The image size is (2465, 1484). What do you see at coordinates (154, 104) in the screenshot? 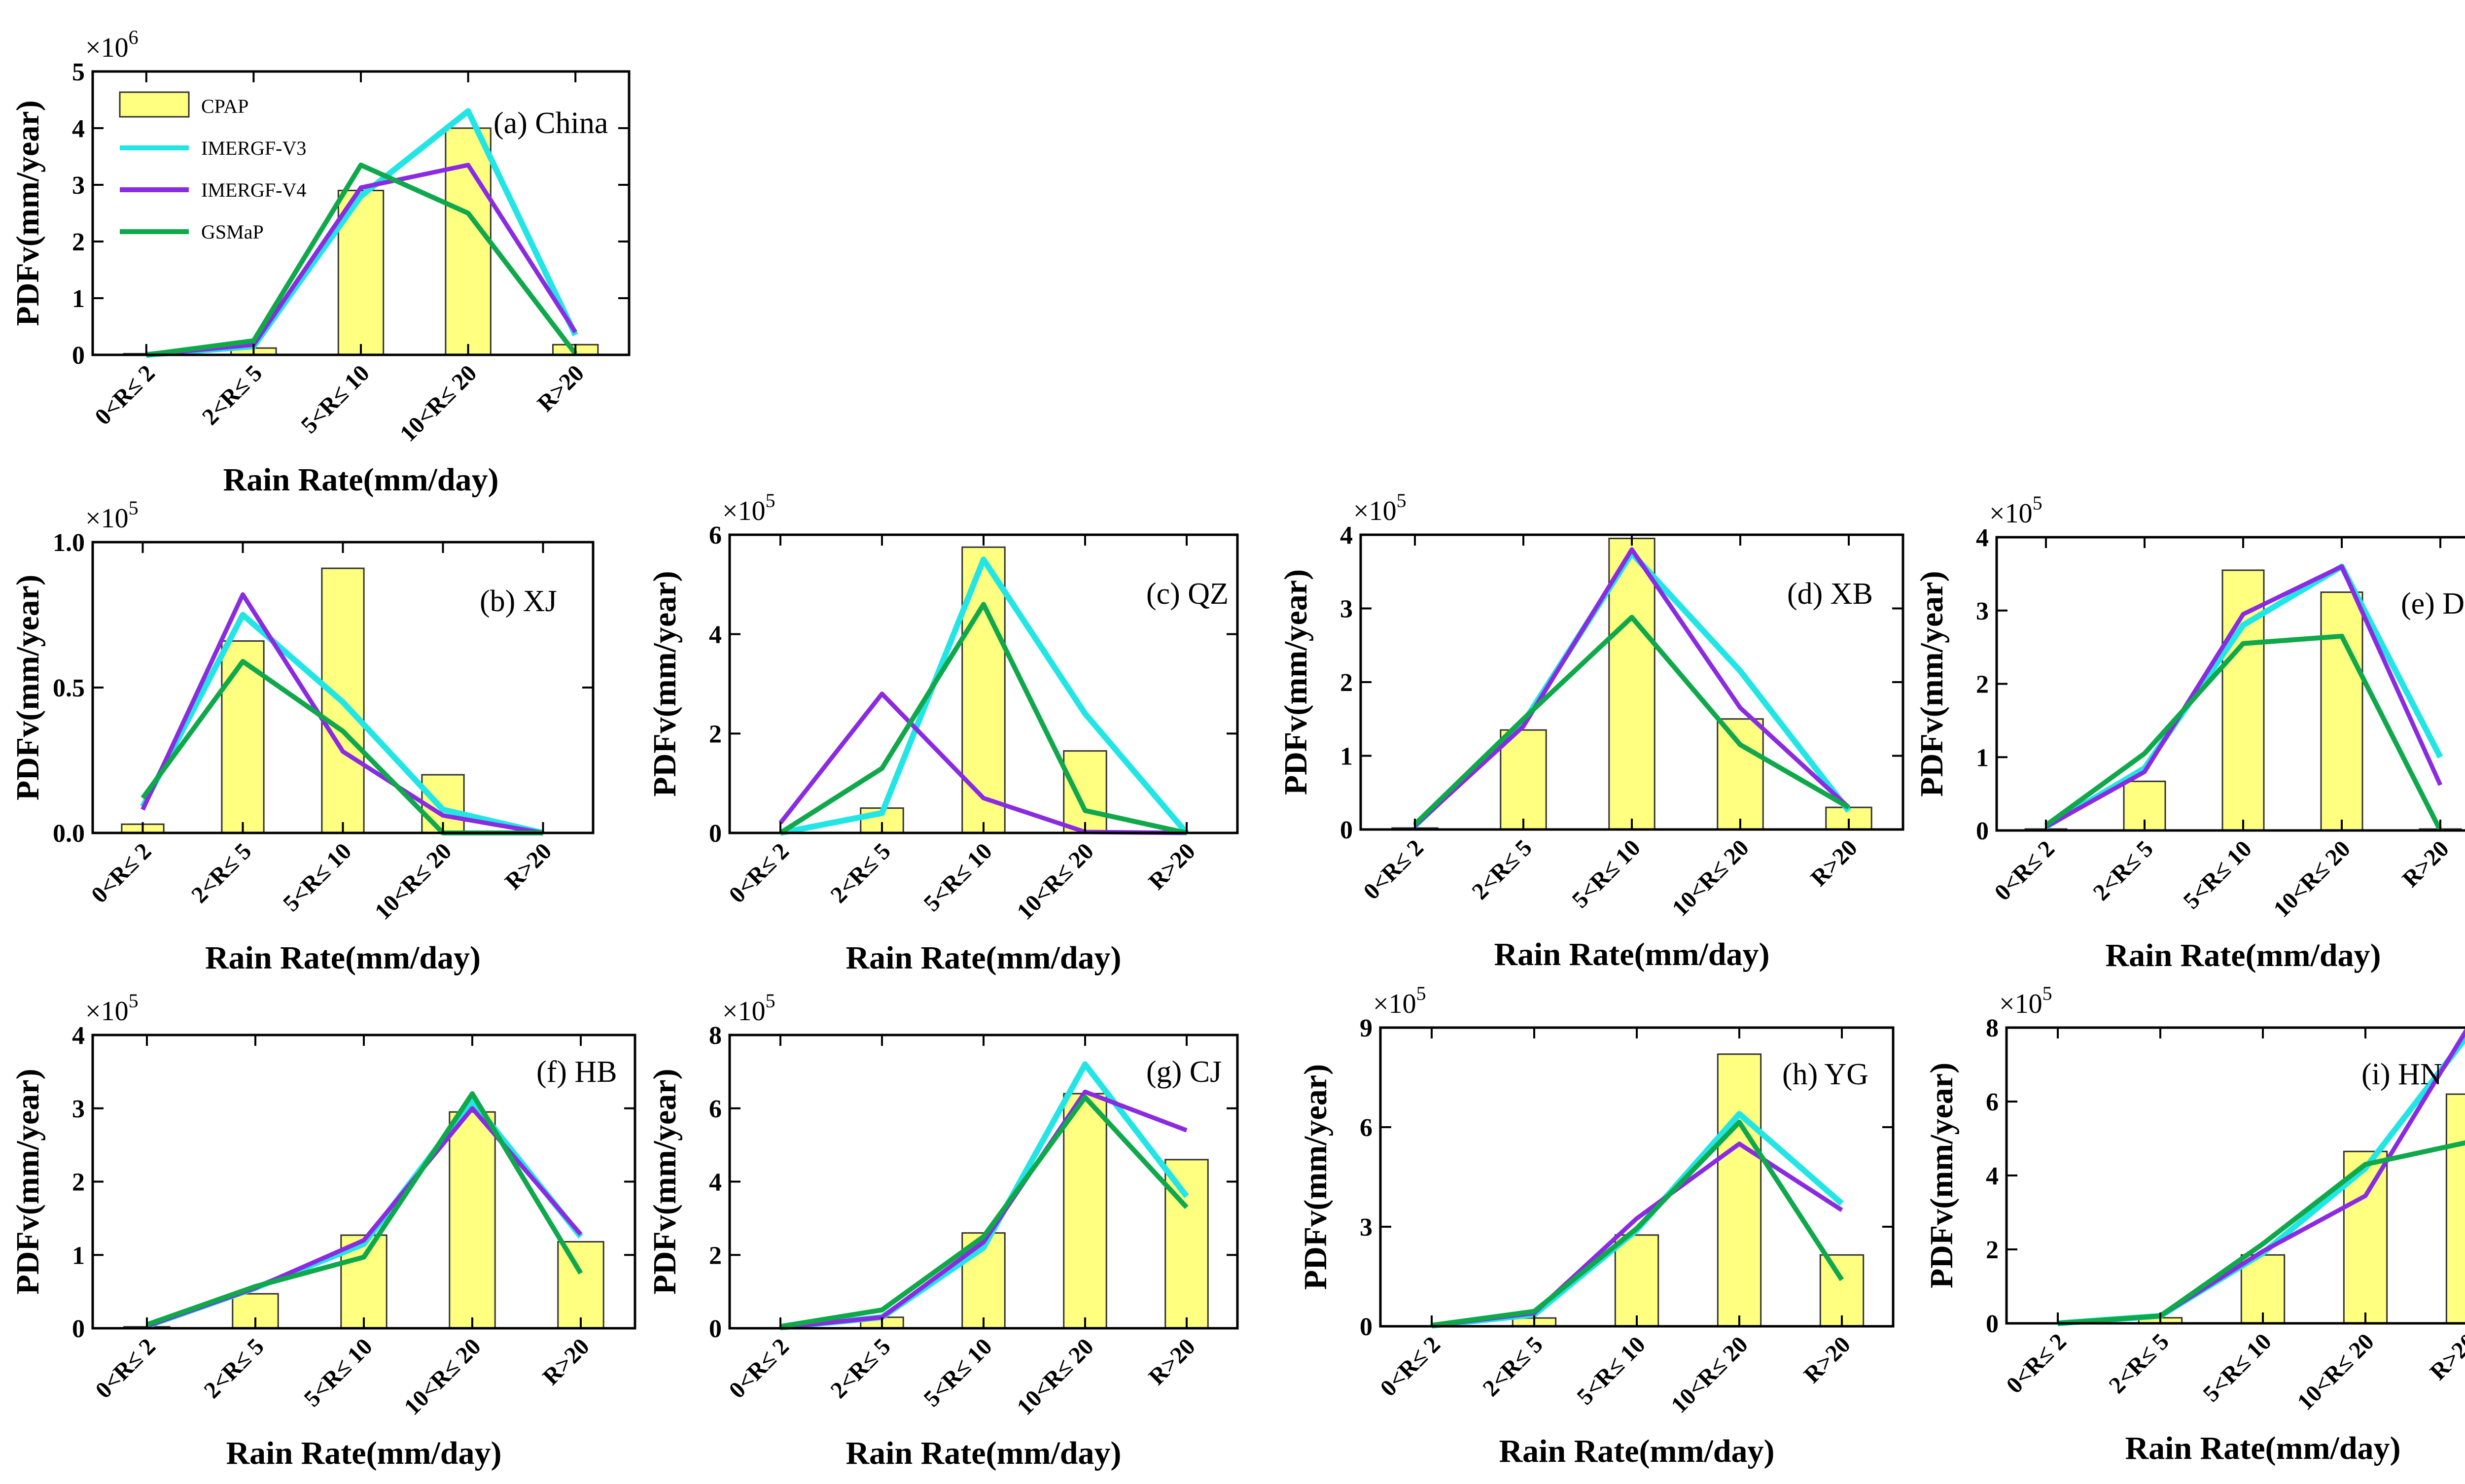
I see `legend-swatch-cpap` at bounding box center [154, 104].